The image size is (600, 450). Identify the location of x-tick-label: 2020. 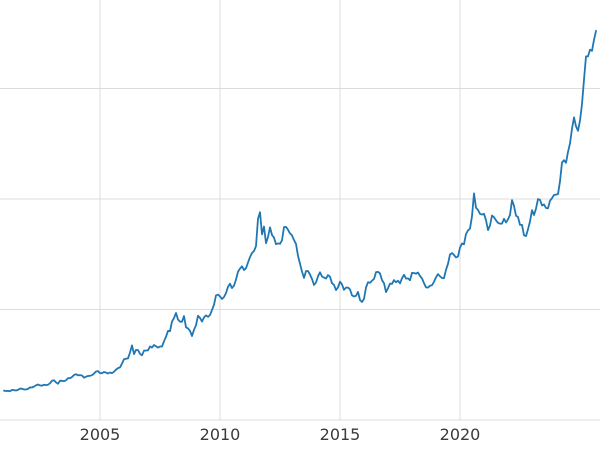
(460, 434).